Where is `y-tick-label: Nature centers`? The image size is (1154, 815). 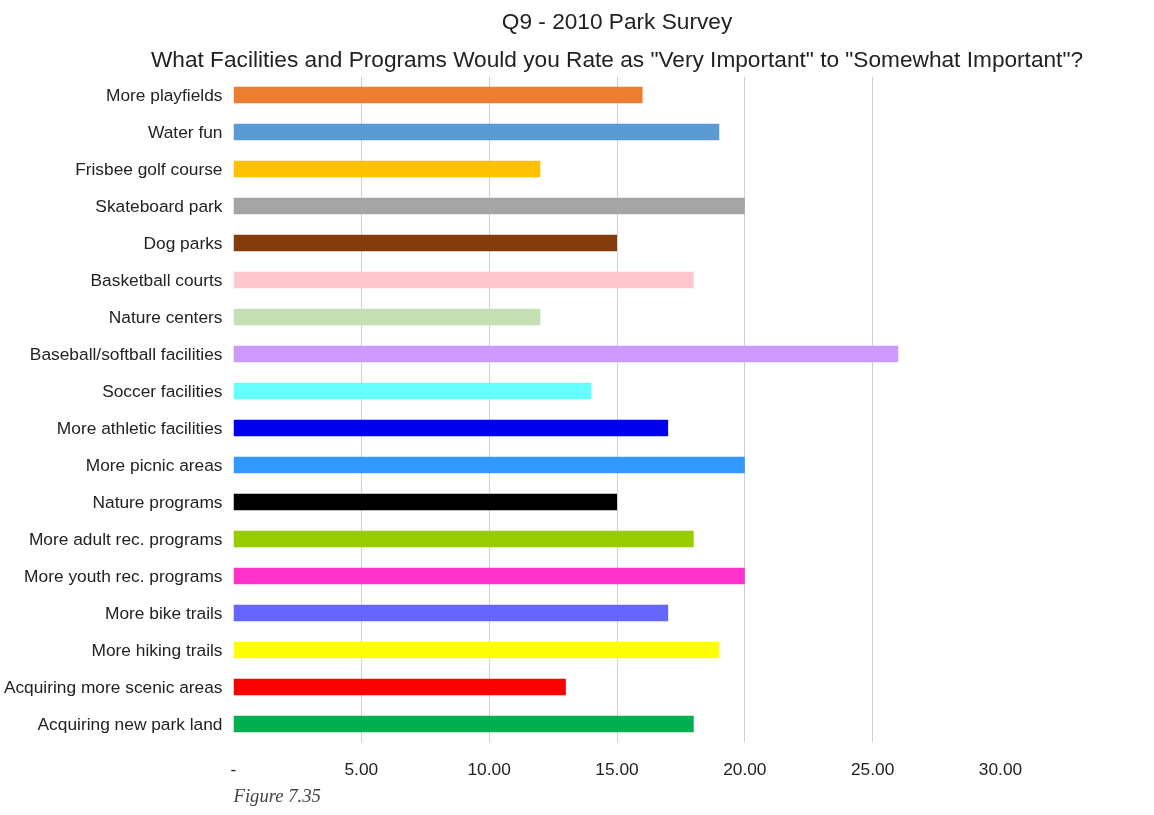 y-tick-label: Nature centers is located at coordinates (165, 317).